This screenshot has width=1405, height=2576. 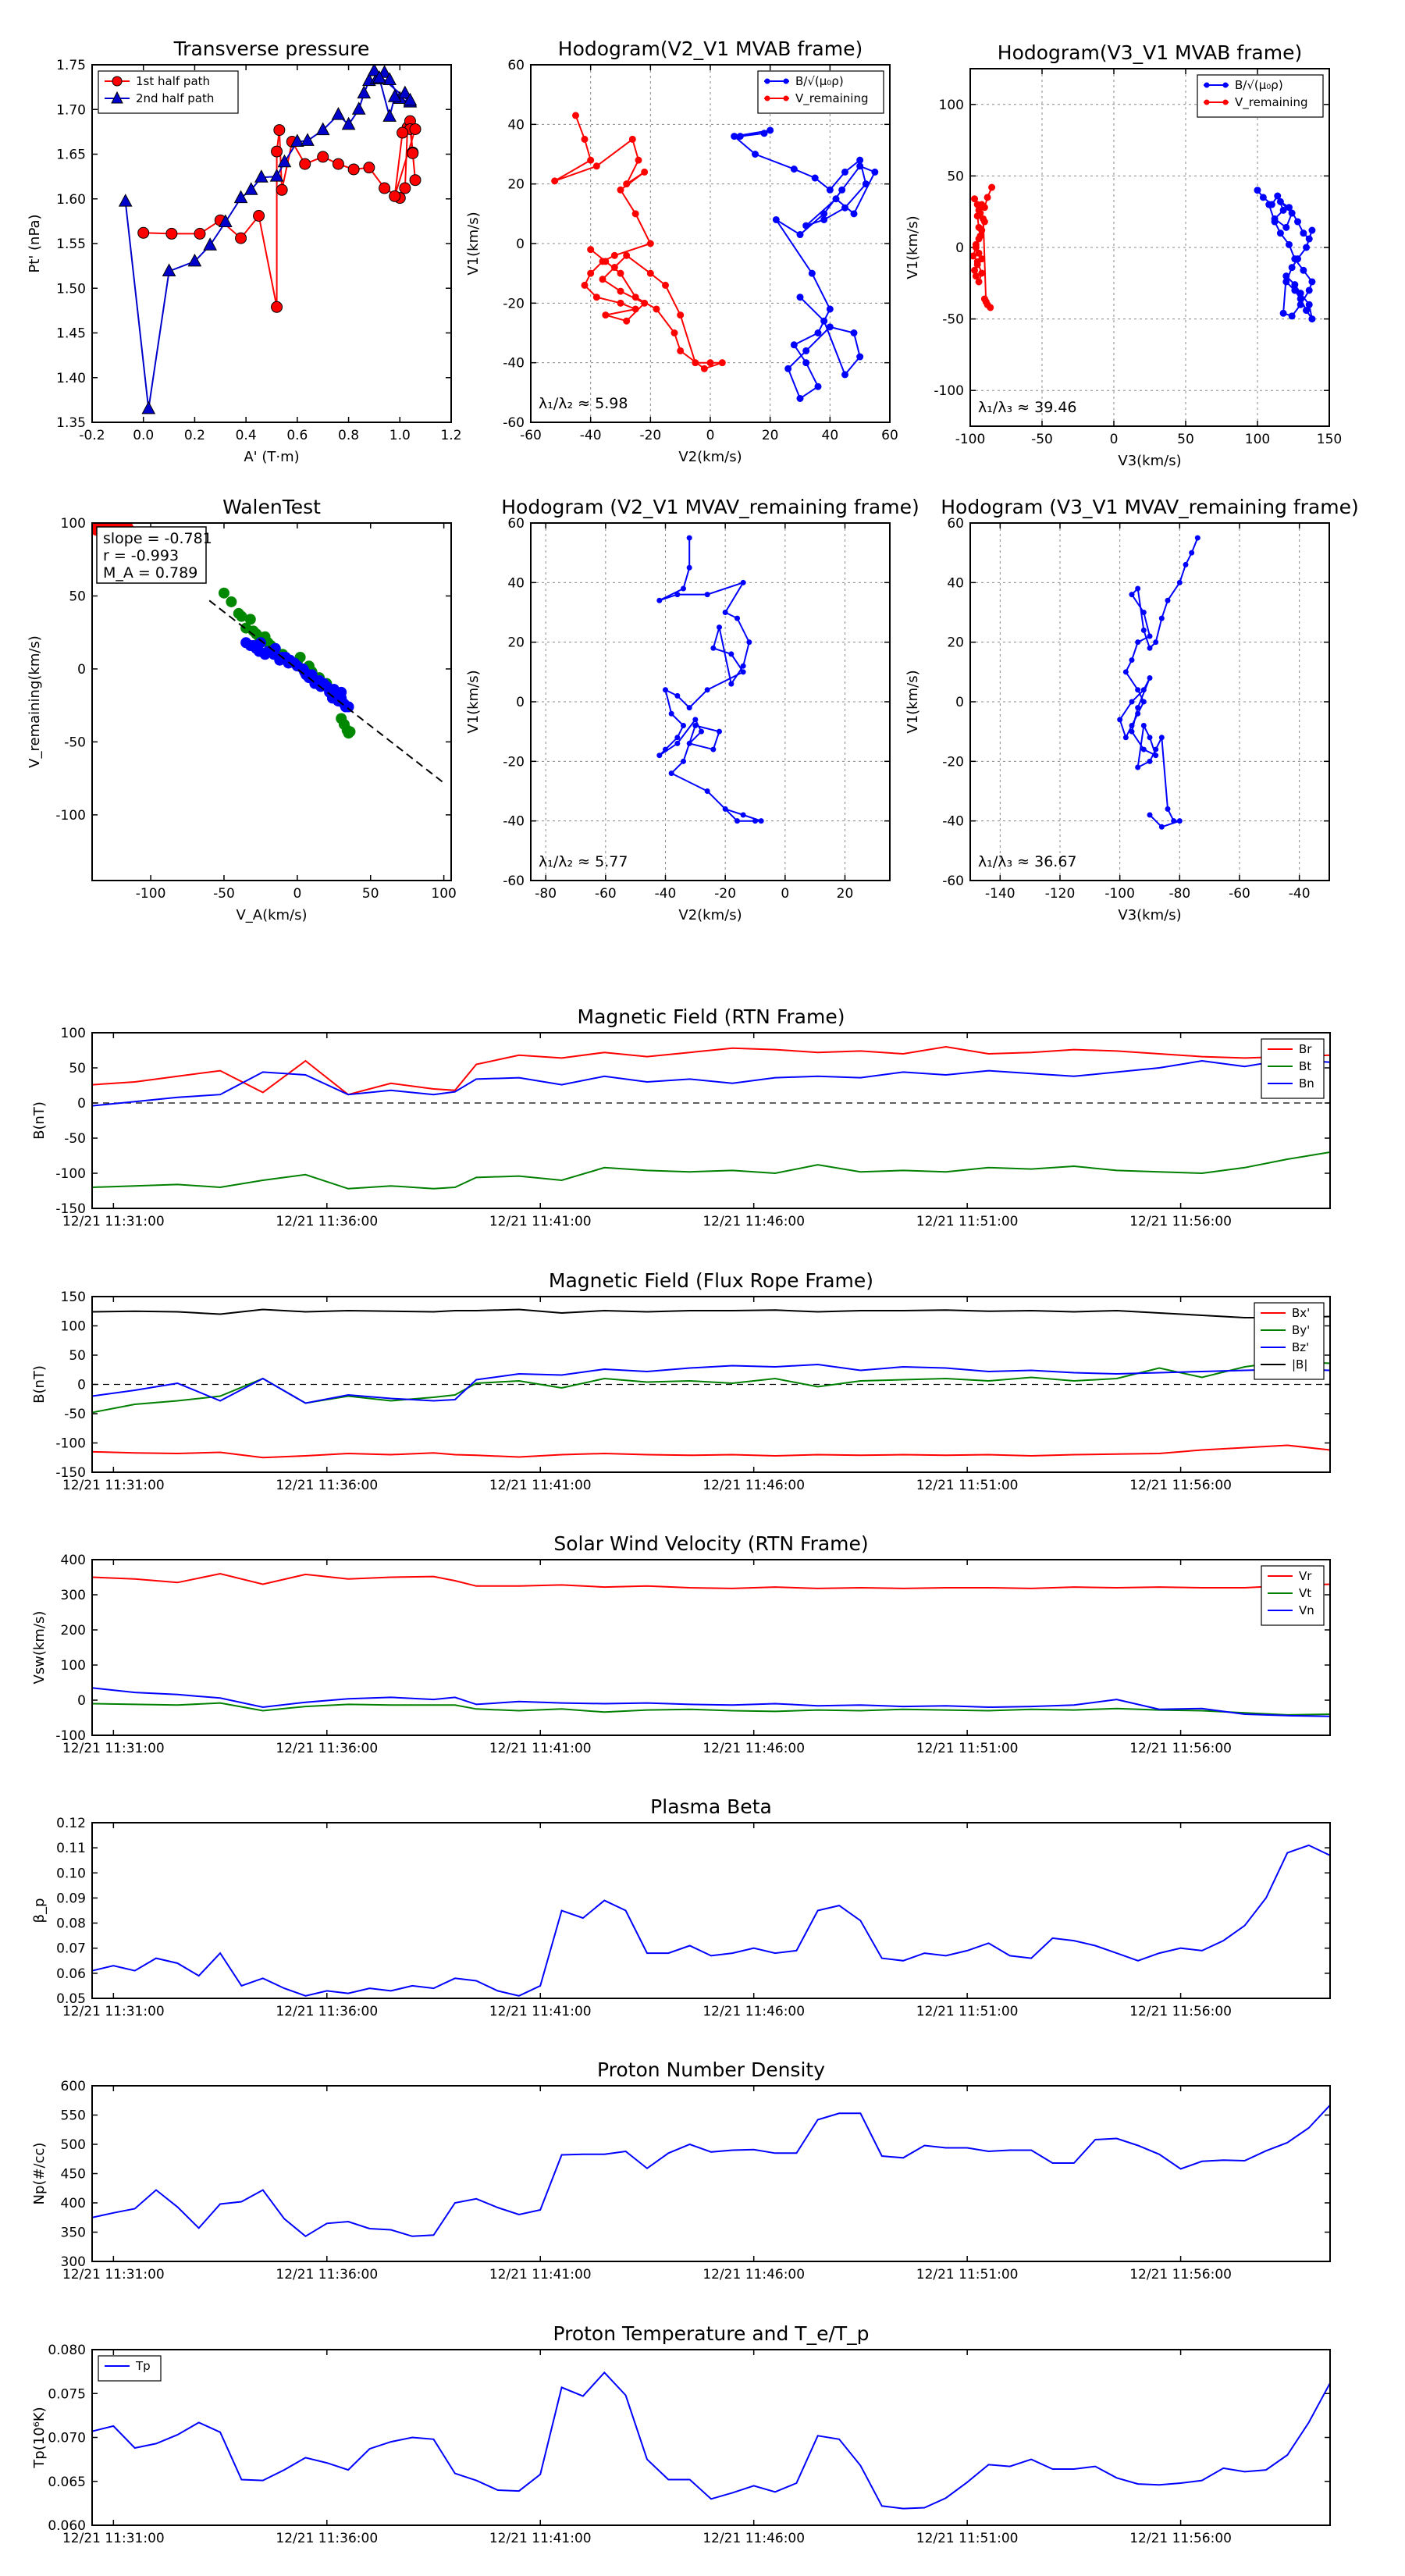 I want to click on legend-label: By', so click(x=1301, y=1330).